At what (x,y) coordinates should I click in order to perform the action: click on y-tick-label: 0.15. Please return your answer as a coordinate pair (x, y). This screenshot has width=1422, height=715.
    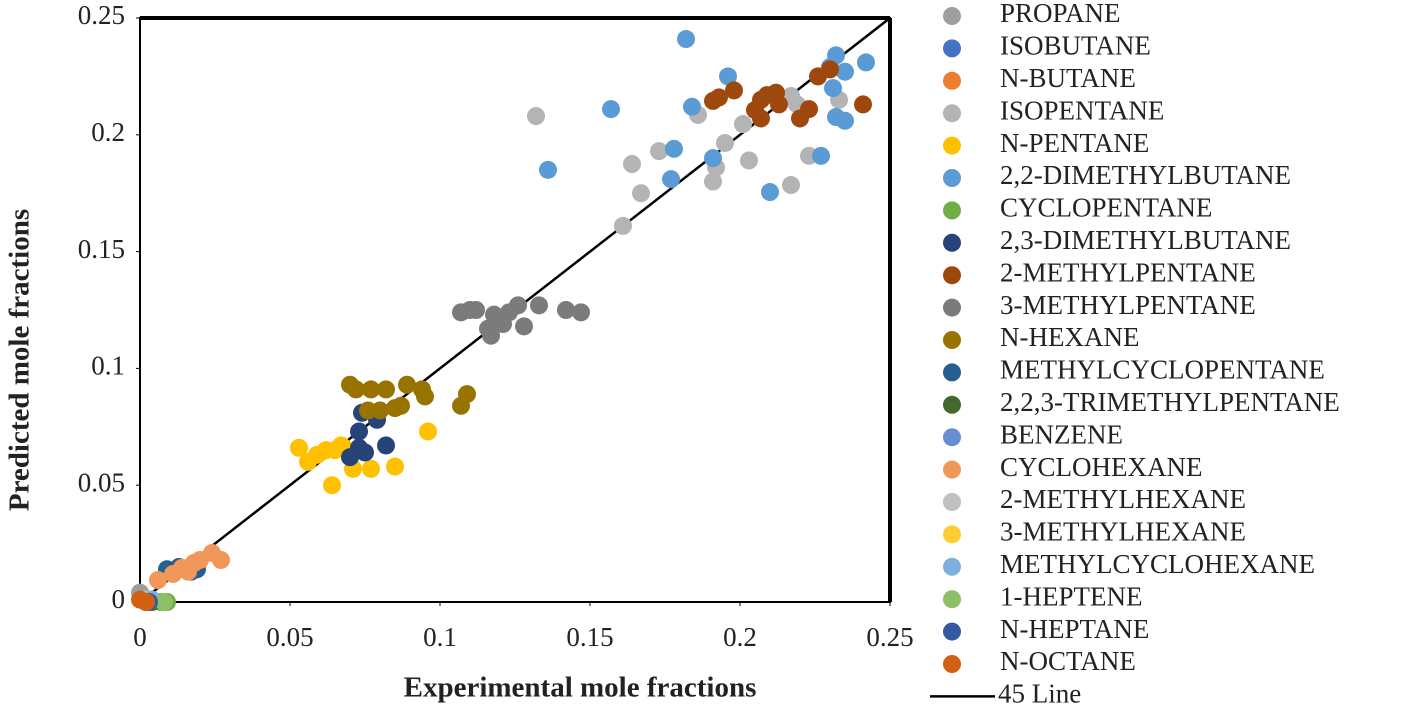
    Looking at the image, I should click on (101, 249).